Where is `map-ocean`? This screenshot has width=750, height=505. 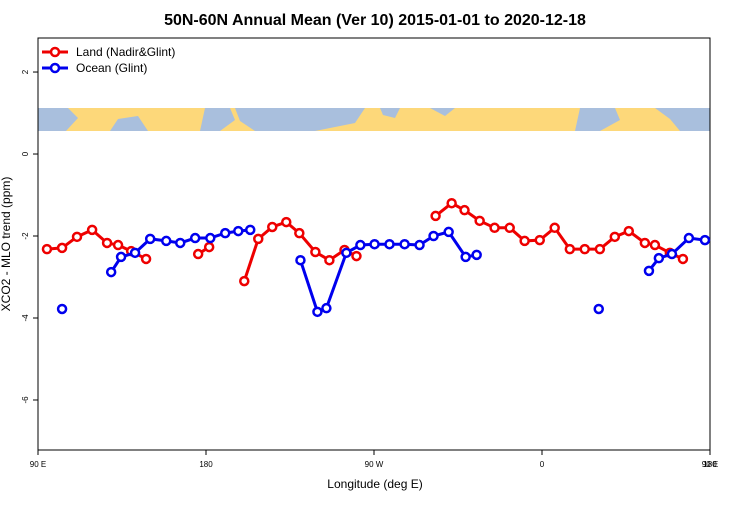
map-ocean is located at coordinates (374, 119).